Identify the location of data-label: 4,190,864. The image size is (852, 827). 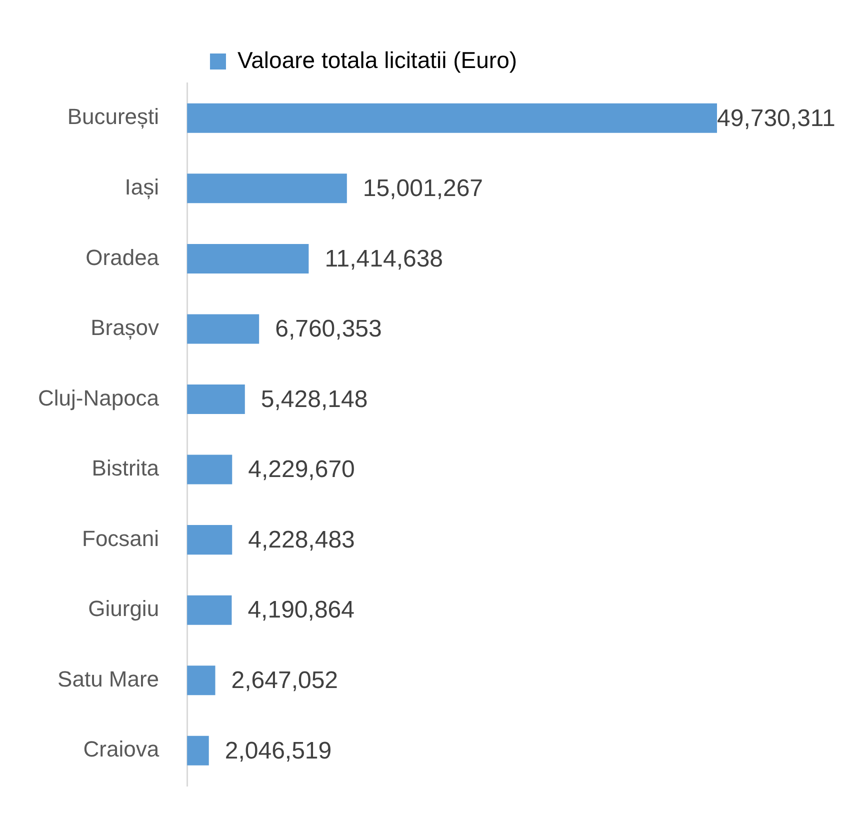
(301, 610).